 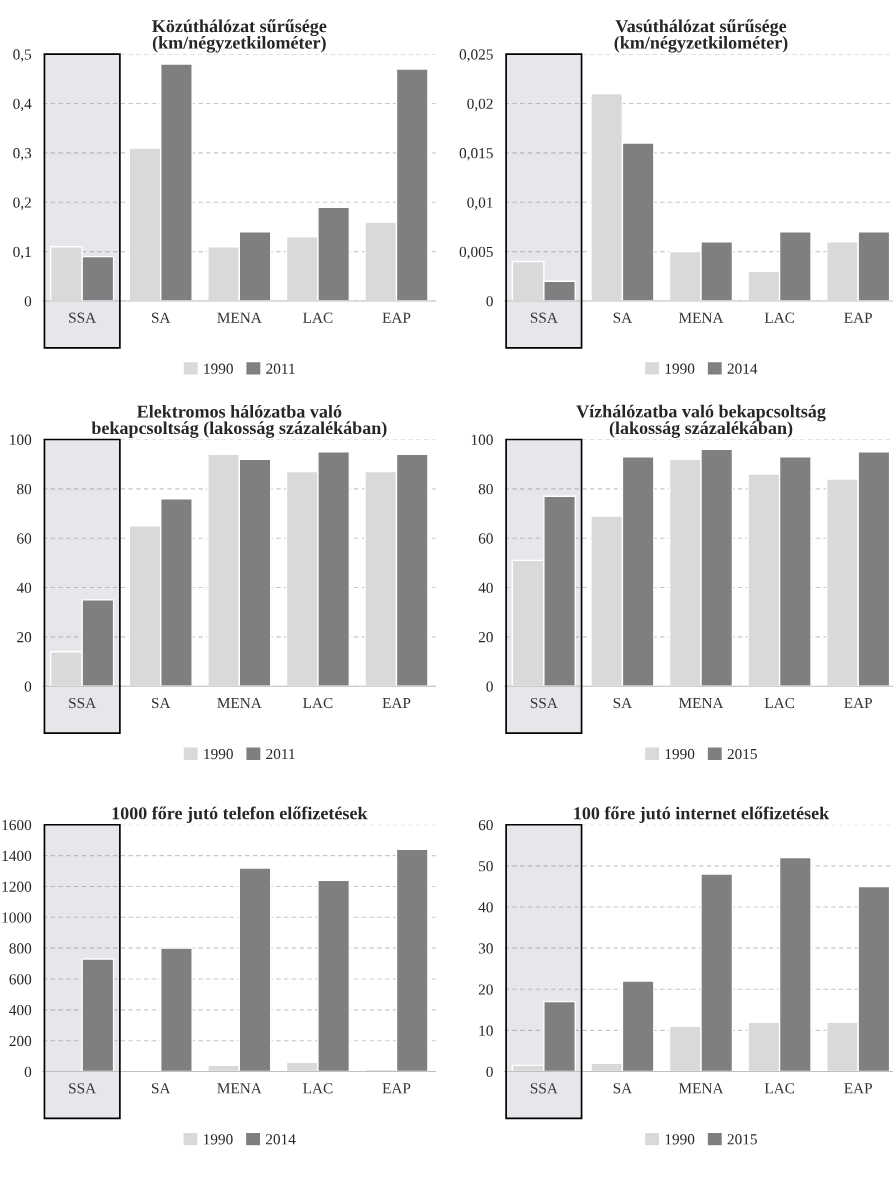 I want to click on y-tick-label: 1400, so click(x=17, y=856).